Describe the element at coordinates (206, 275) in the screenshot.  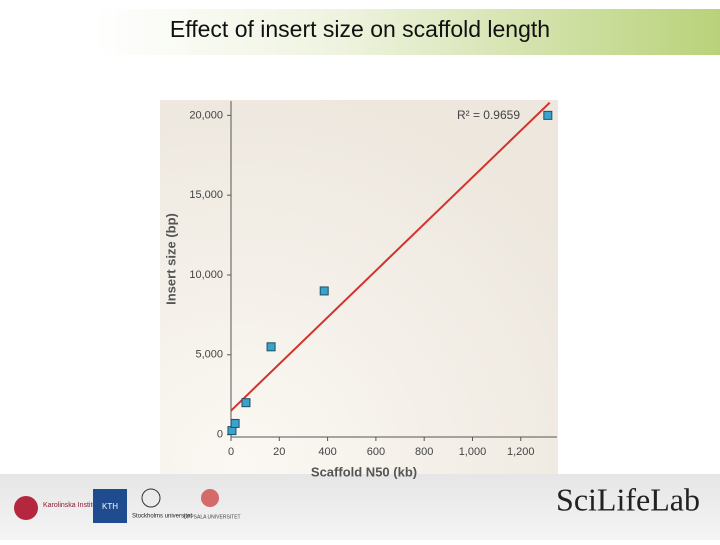
I see `y-tick-label: 10,000` at that location.